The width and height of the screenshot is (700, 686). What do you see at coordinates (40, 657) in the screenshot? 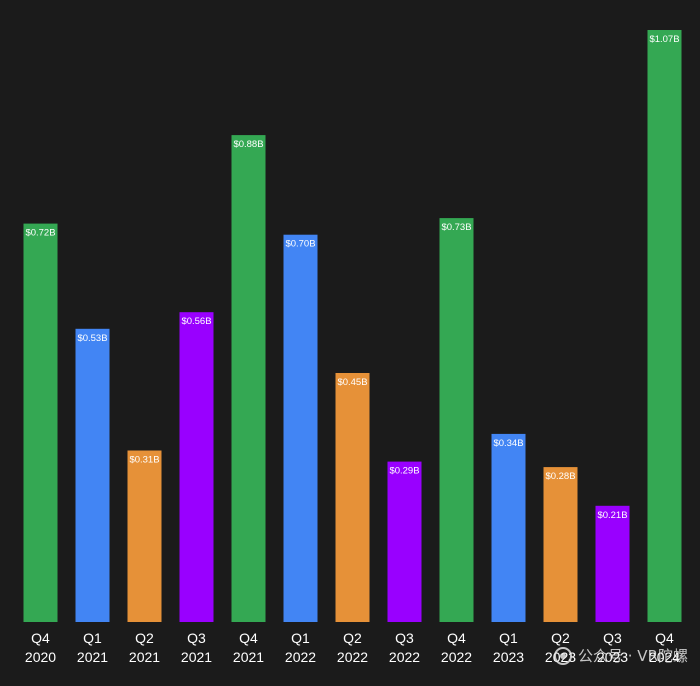
I see `x-tick-year: 2020` at bounding box center [40, 657].